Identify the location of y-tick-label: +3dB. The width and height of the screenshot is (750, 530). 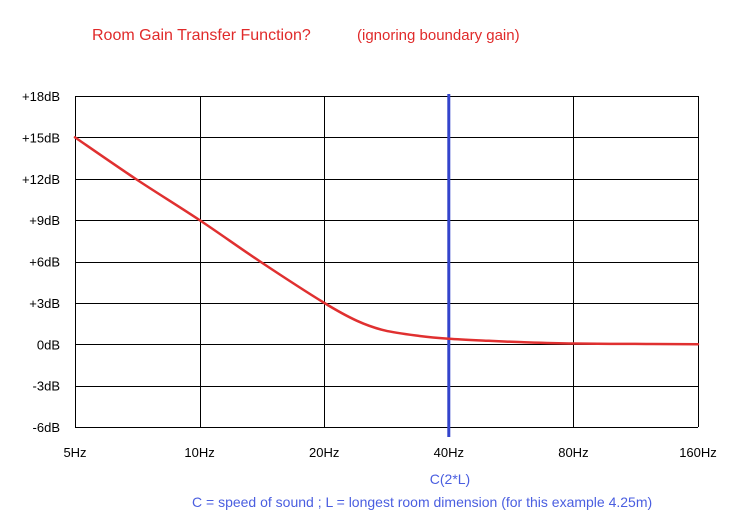
(44, 303).